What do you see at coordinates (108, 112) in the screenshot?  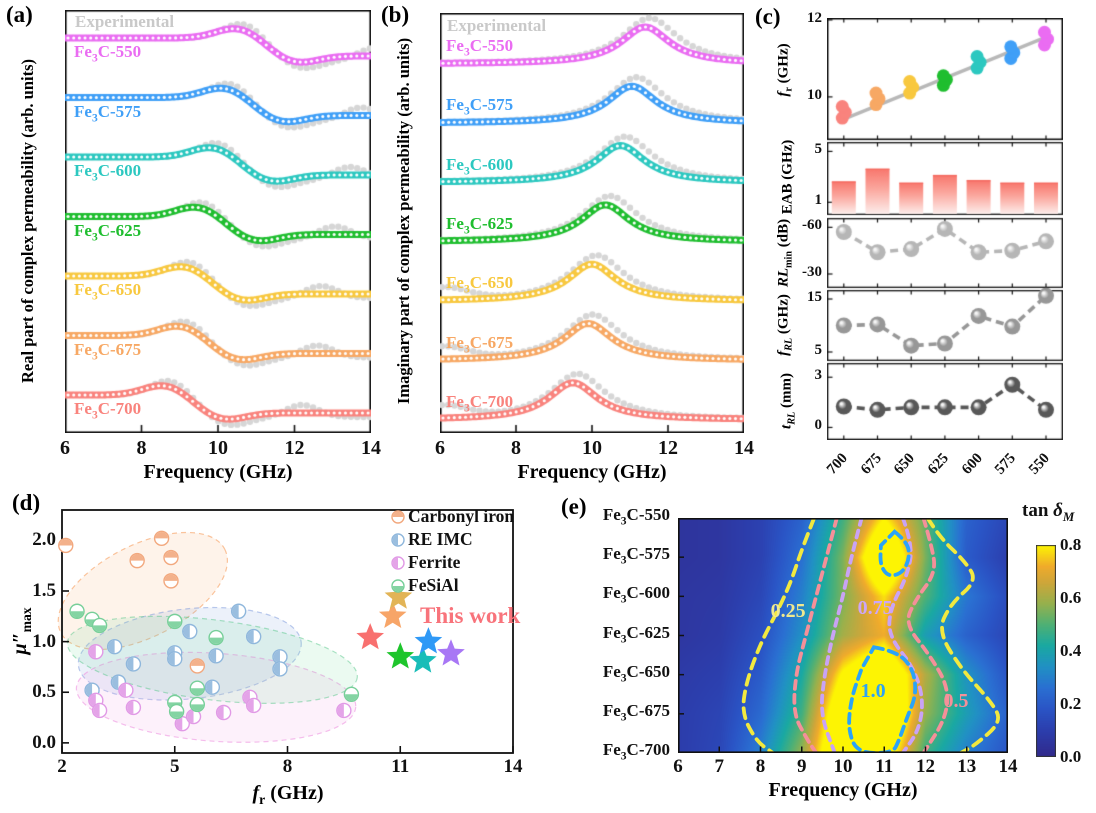 I see `series-label: Fe3C-575` at bounding box center [108, 112].